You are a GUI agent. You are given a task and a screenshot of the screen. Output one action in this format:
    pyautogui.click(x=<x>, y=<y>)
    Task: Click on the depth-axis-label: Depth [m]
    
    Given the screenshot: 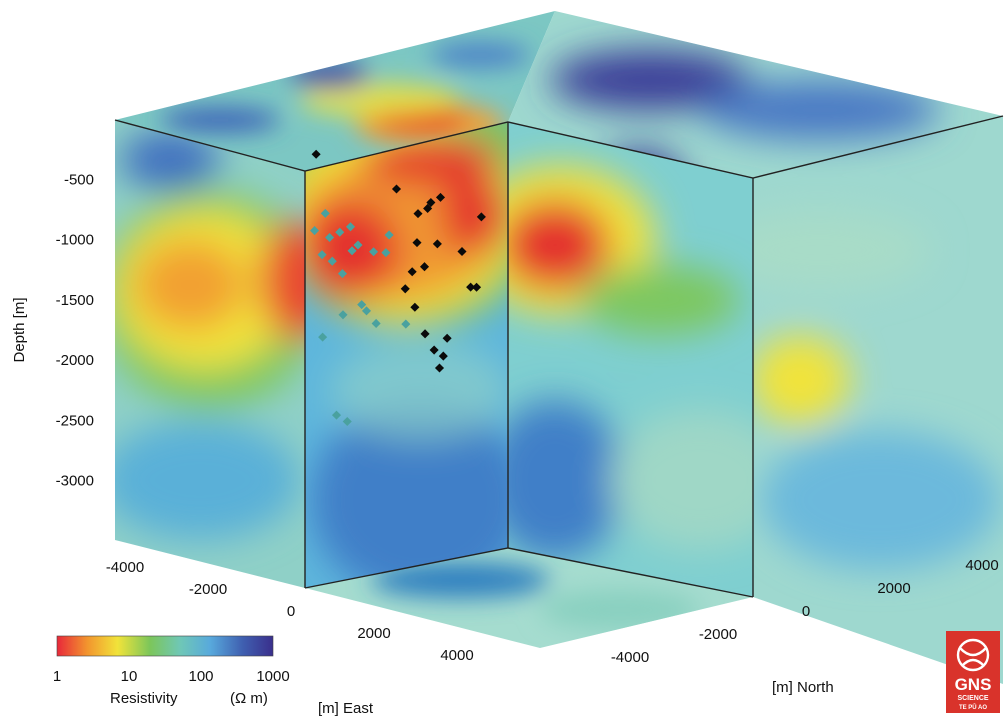 What is the action you would take?
    pyautogui.click(x=19, y=329)
    